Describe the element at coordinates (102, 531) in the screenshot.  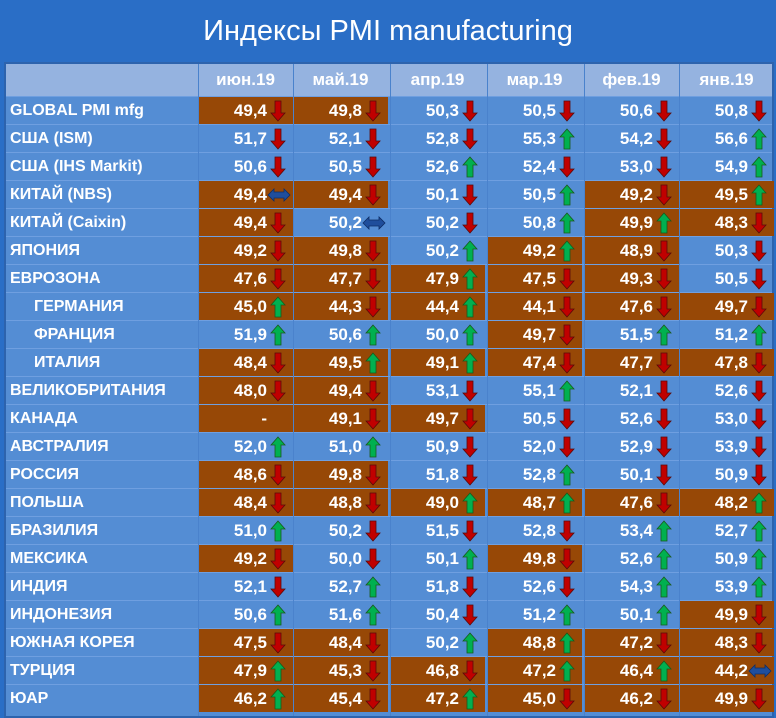
I see `row-label: БРАЗИЛИЯ` at that location.